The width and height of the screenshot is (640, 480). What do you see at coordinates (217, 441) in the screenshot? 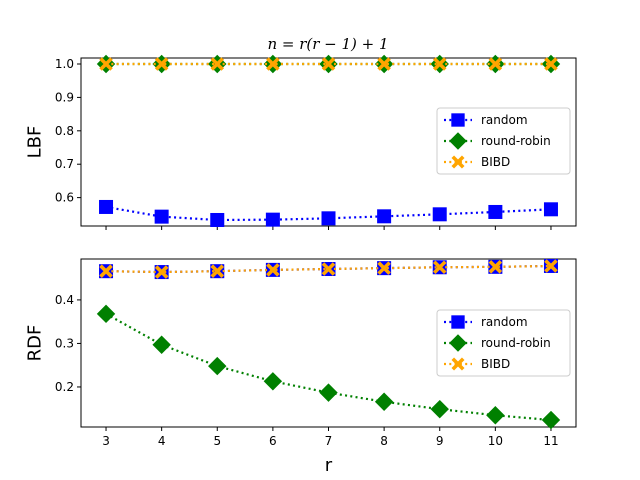
I see `x-tick-label: 5` at bounding box center [217, 441].